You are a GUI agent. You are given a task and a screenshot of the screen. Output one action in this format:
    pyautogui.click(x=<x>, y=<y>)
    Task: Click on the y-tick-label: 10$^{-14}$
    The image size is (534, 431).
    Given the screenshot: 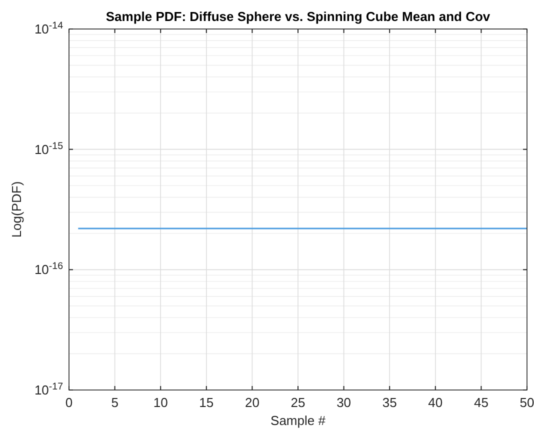 What is the action you would take?
    pyautogui.click(x=49, y=28)
    